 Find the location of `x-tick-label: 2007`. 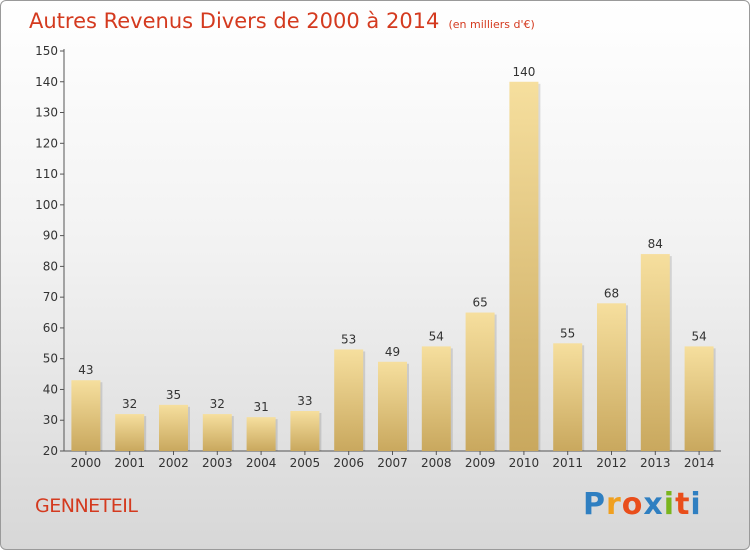

x-tick-label: 2007 is located at coordinates (392, 463).